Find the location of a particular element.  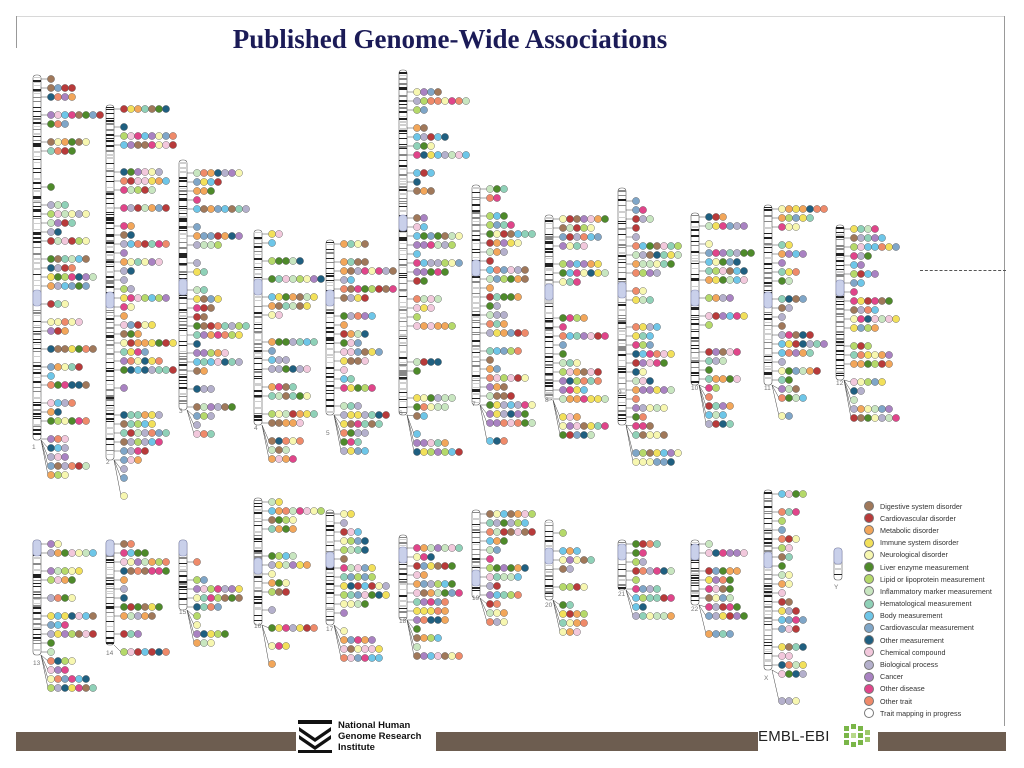

legend-label: Cardiovascular disorder is located at coordinates (918, 518).